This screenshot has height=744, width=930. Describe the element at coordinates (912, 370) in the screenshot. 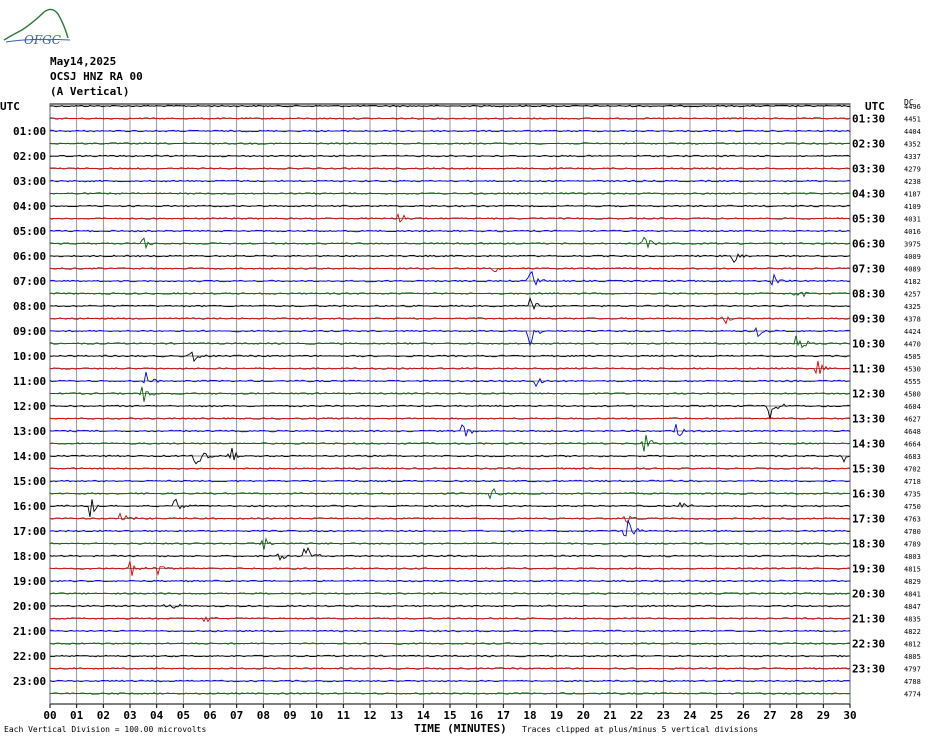

I see `dc-value: 4530` at that location.